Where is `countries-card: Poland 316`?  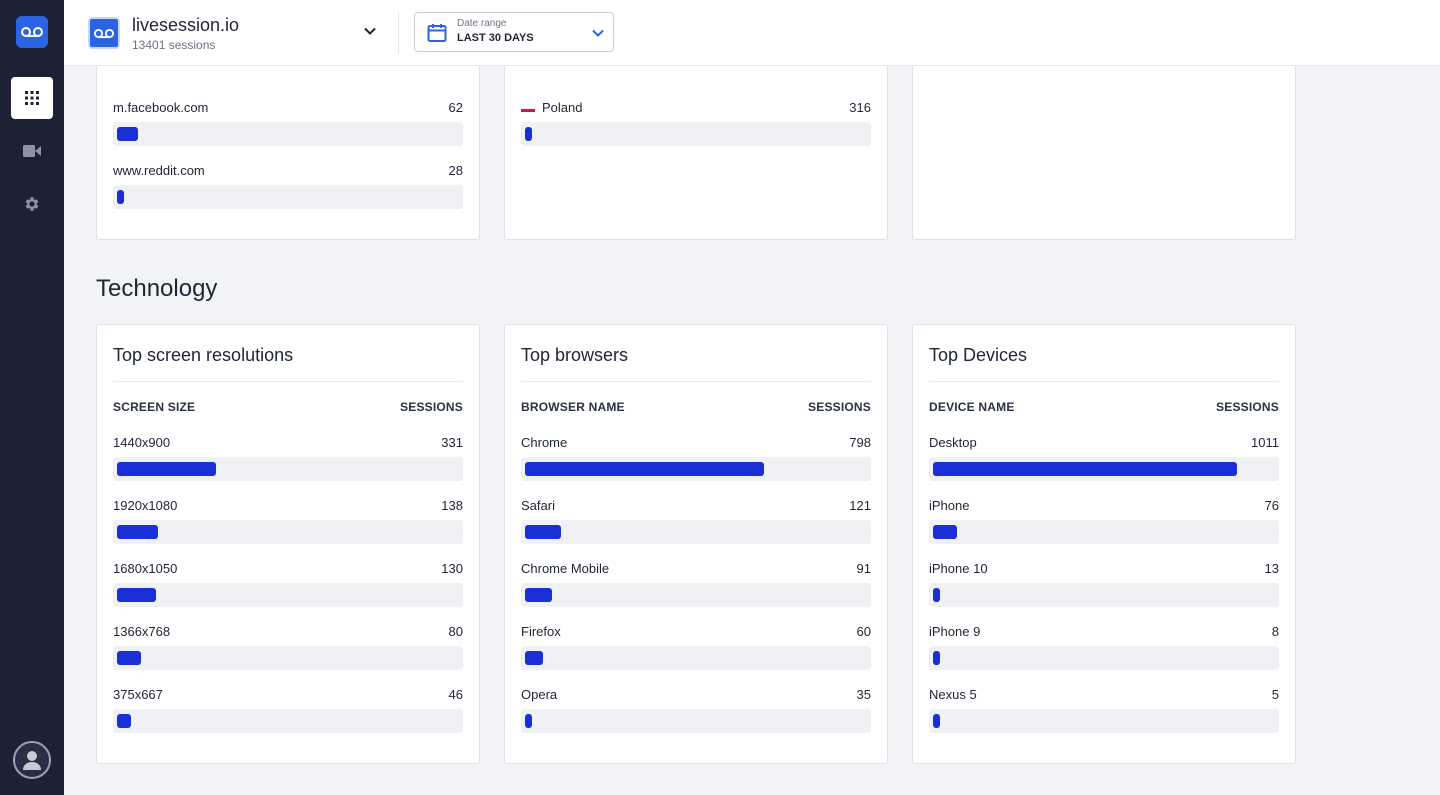 countries-card: Poland 316 is located at coordinates (696, 132).